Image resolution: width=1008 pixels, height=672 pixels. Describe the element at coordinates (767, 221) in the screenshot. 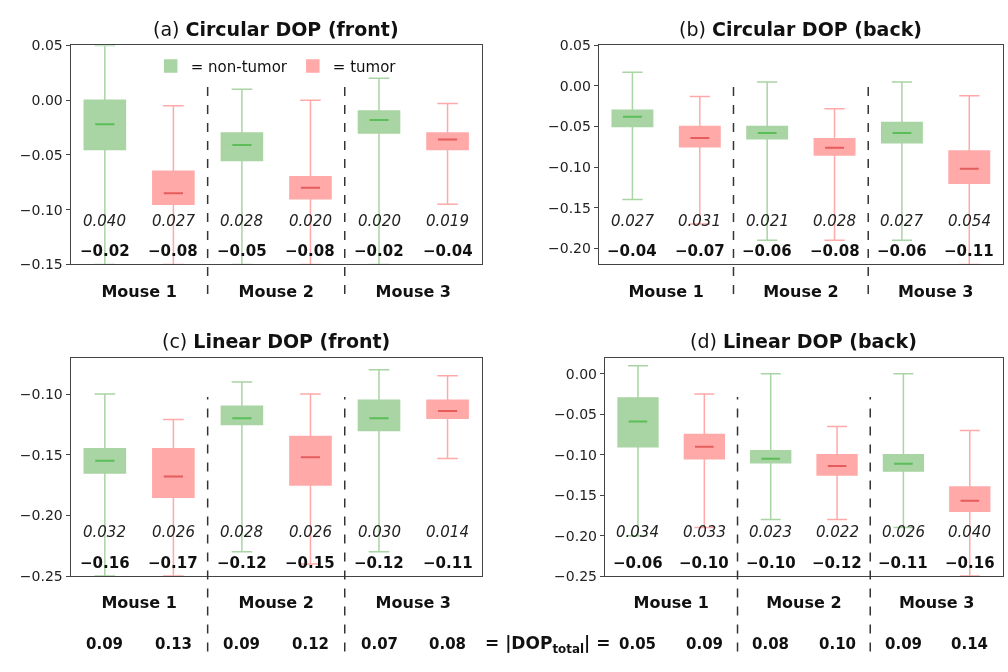

I see `annotation: 0.021` at that location.